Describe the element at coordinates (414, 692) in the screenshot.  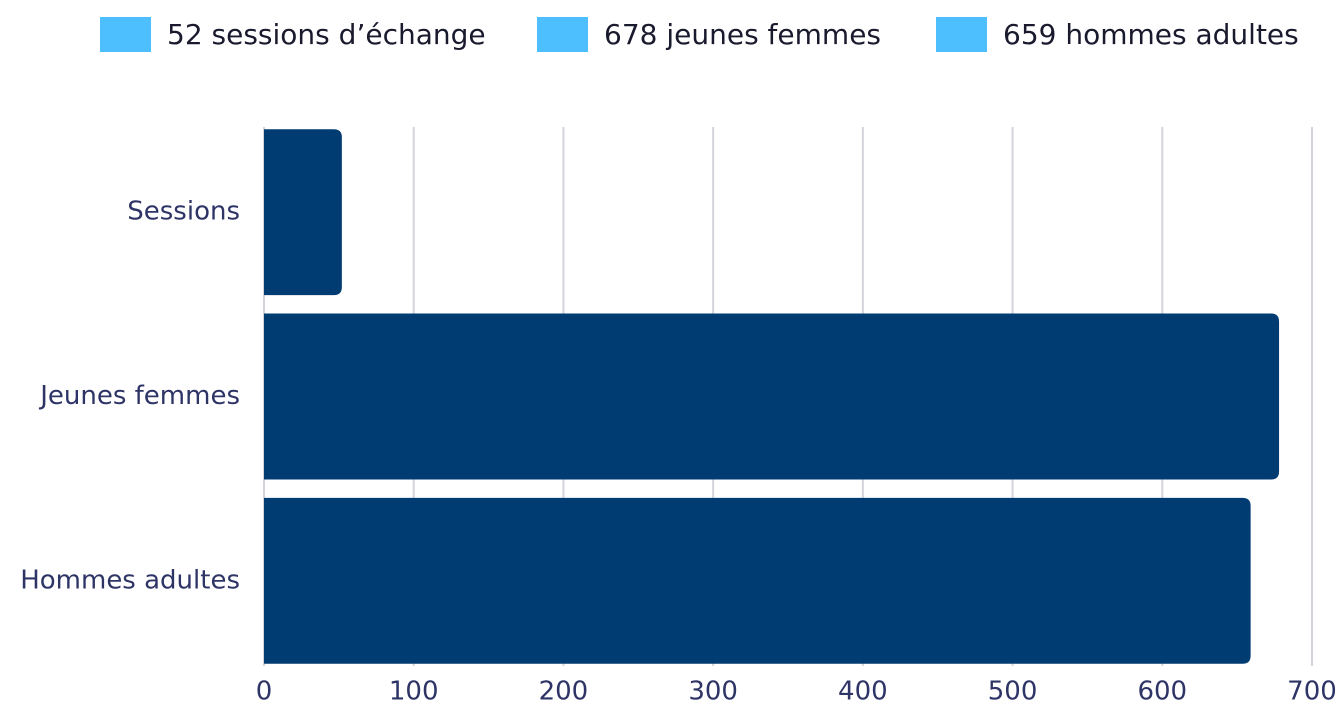
I see `x-tick-label: 100` at that location.